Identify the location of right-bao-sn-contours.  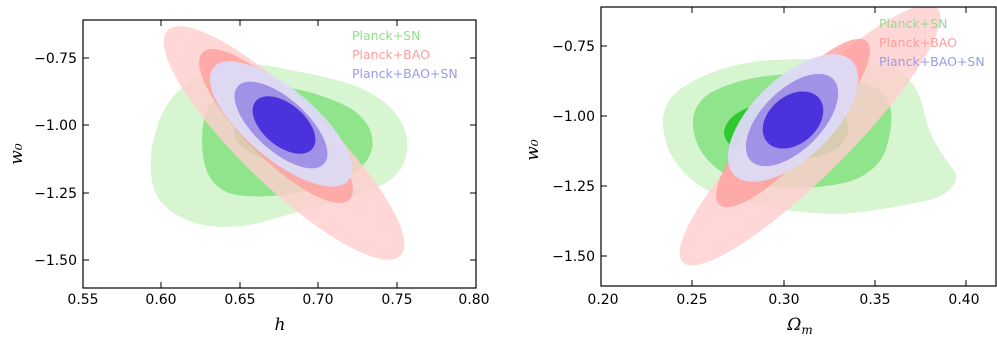
(793, 118).